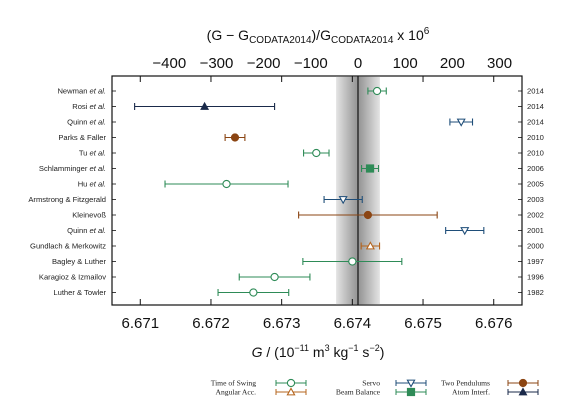  What do you see at coordinates (423, 323) in the screenshot?
I see `x-tick-label: 6.675` at bounding box center [423, 323].